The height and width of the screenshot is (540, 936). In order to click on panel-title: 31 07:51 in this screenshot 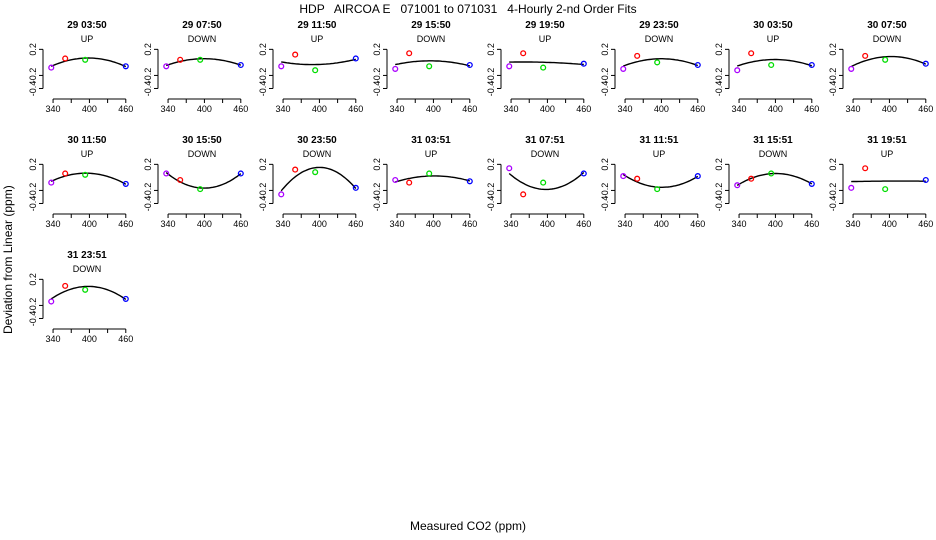, I will do `click(545, 140)`.